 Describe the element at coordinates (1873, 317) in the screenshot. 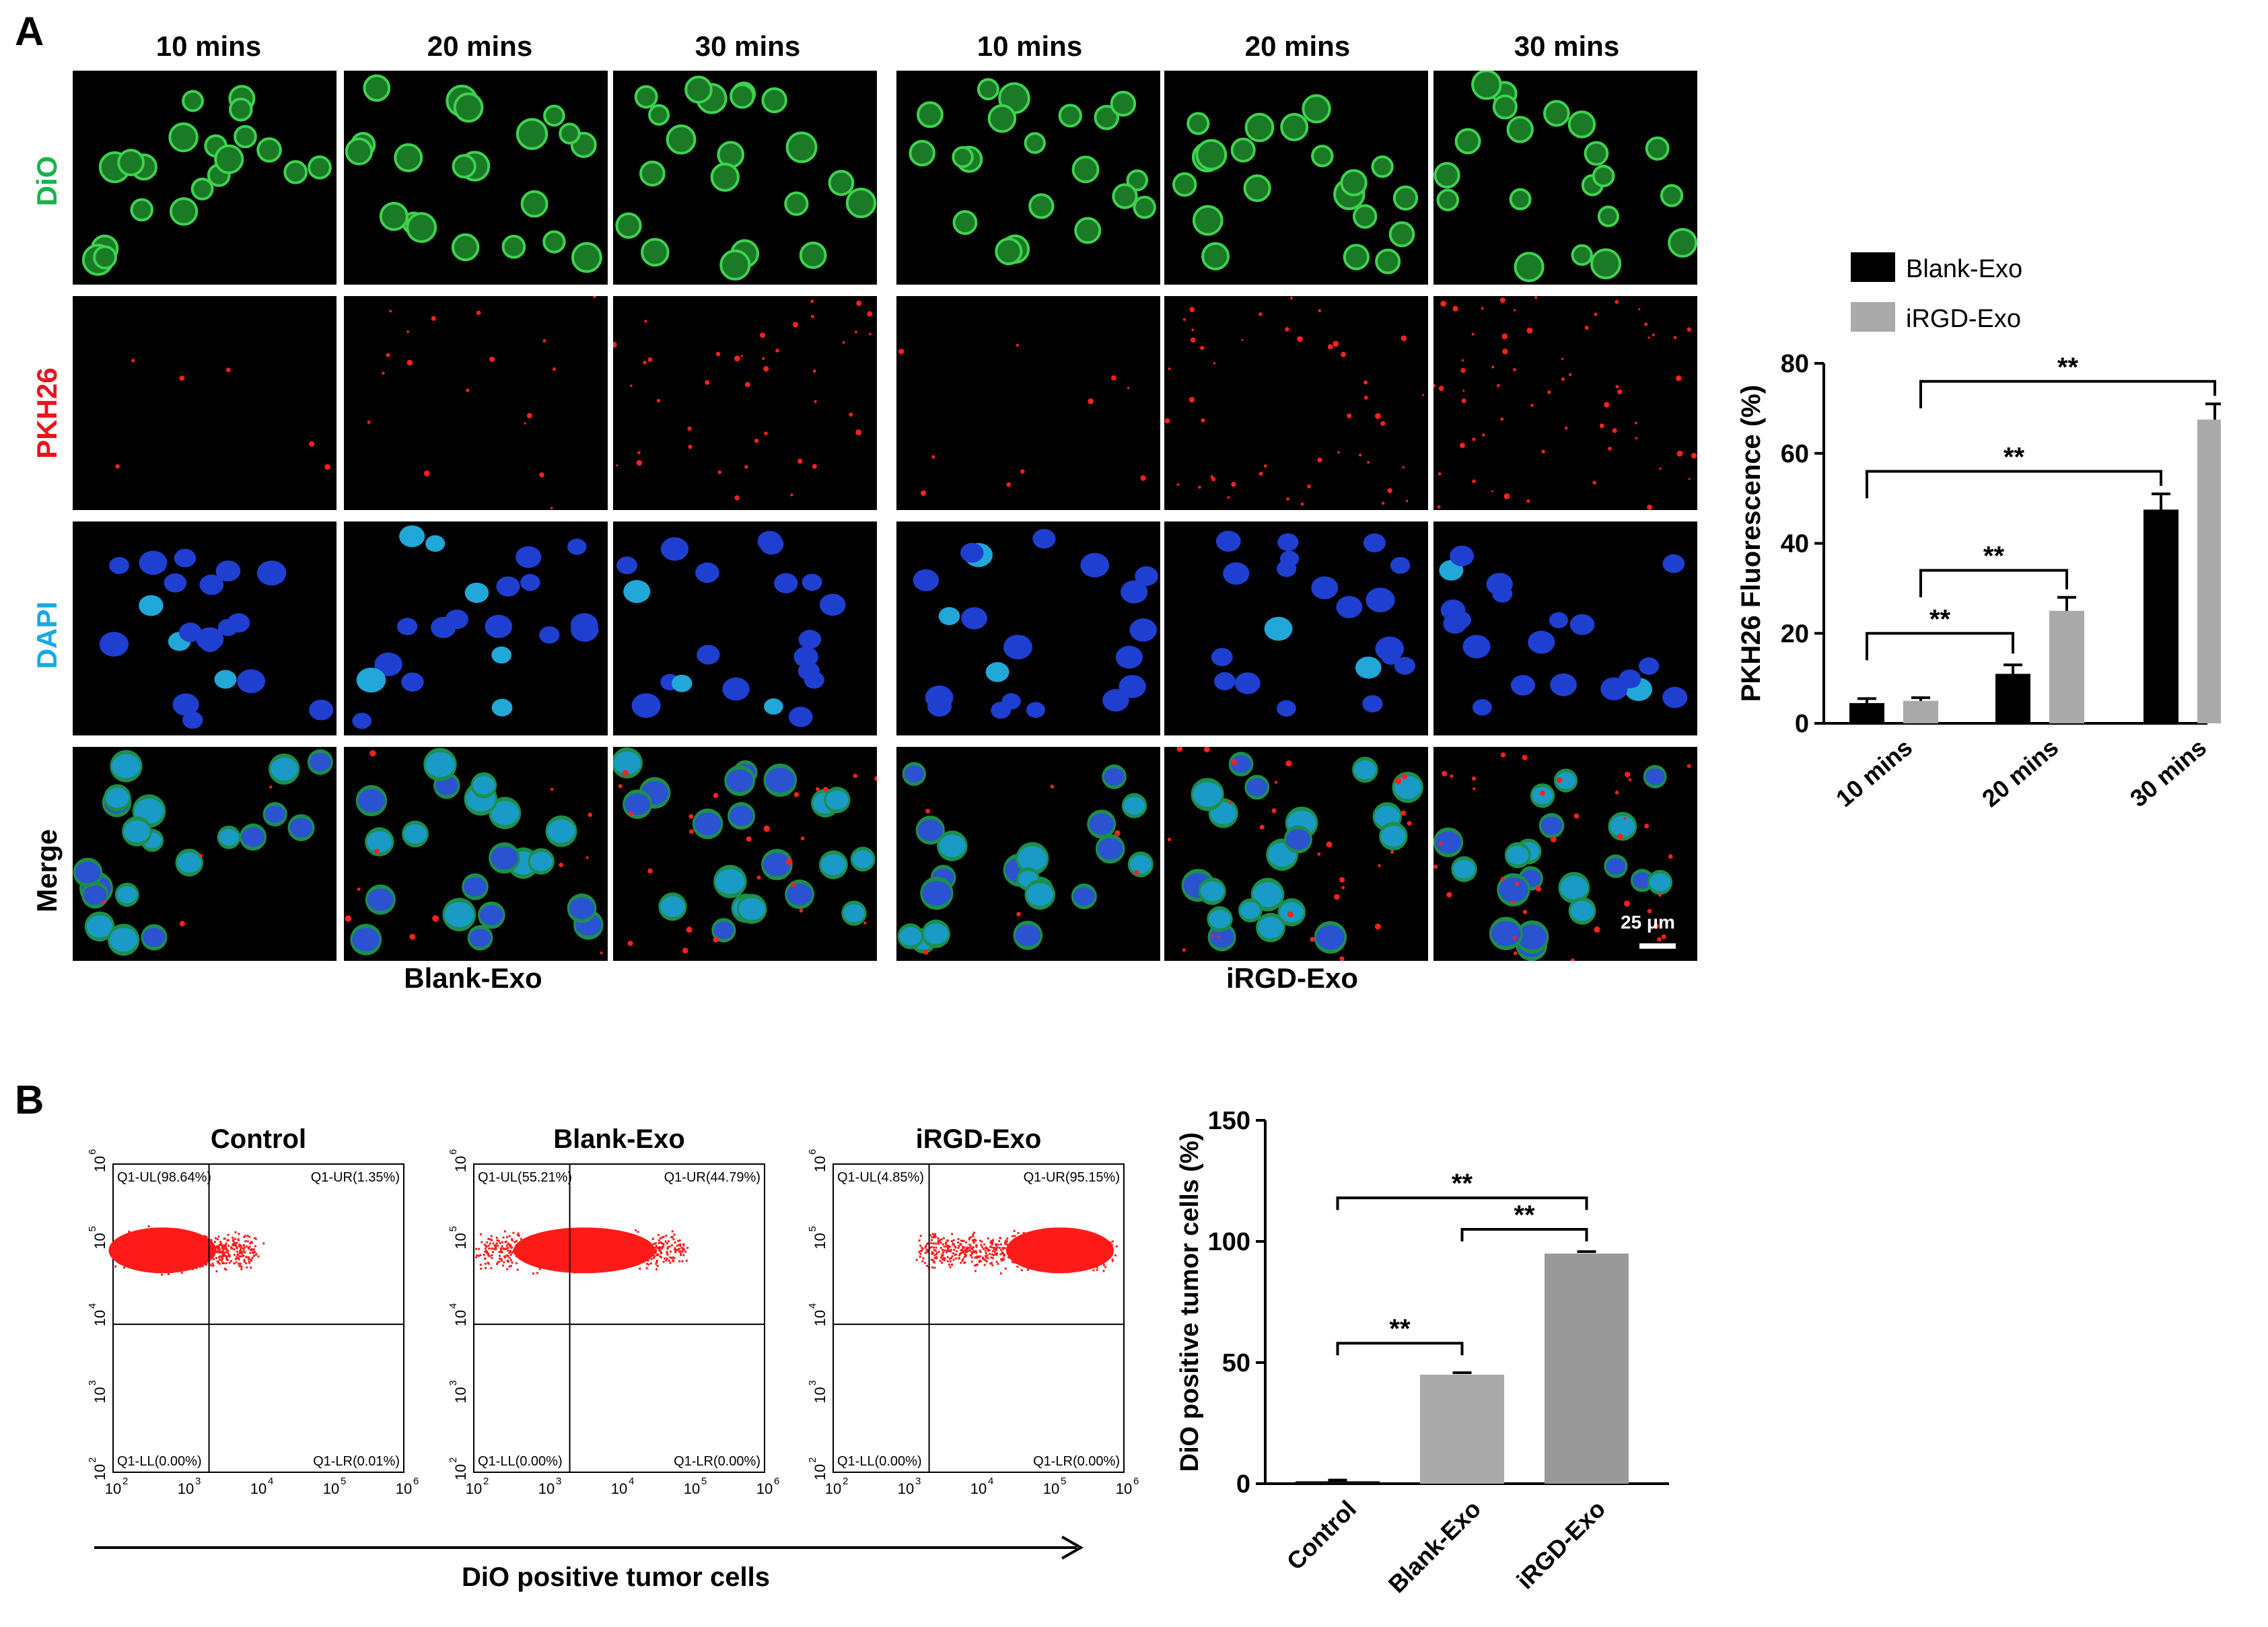

I see `legend-swatch` at that location.